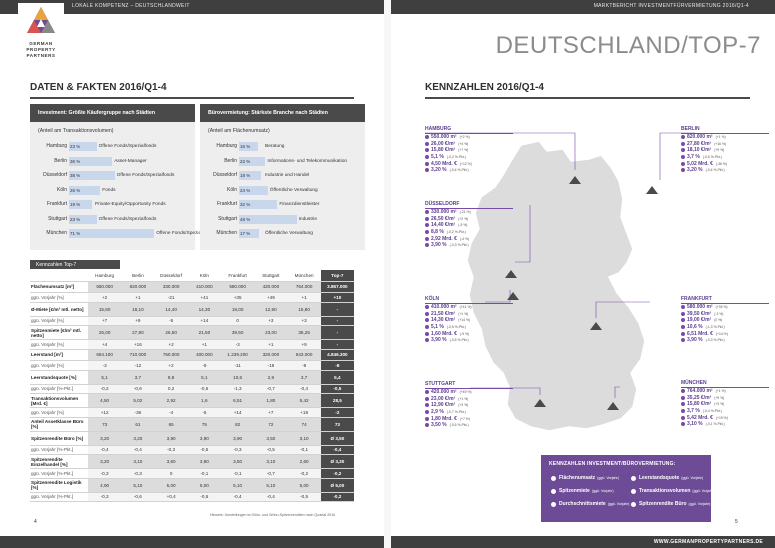 This screenshot has height=548, width=775. Describe the element at coordinates (56, 204) in the screenshot. I see `fact-city: Frankfurt` at that location.